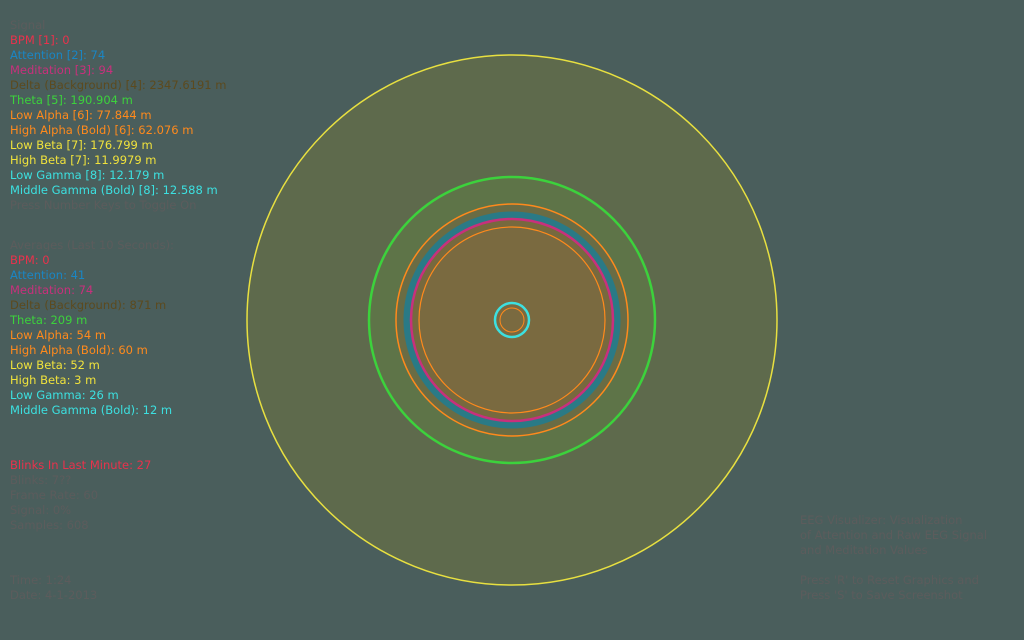 The width and height of the screenshot is (1024, 640). What do you see at coordinates (28, 25) in the screenshot?
I see `section-heading: Signal` at bounding box center [28, 25].